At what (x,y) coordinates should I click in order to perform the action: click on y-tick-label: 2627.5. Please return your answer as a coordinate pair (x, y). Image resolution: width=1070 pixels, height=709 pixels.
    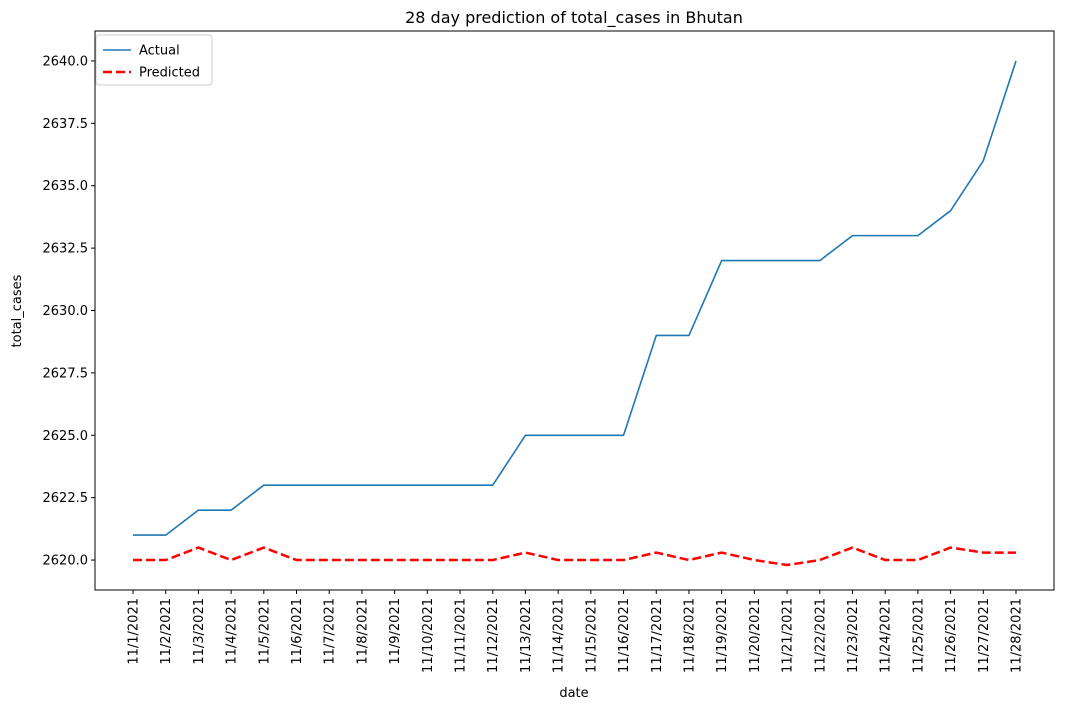
    Looking at the image, I should click on (66, 373).